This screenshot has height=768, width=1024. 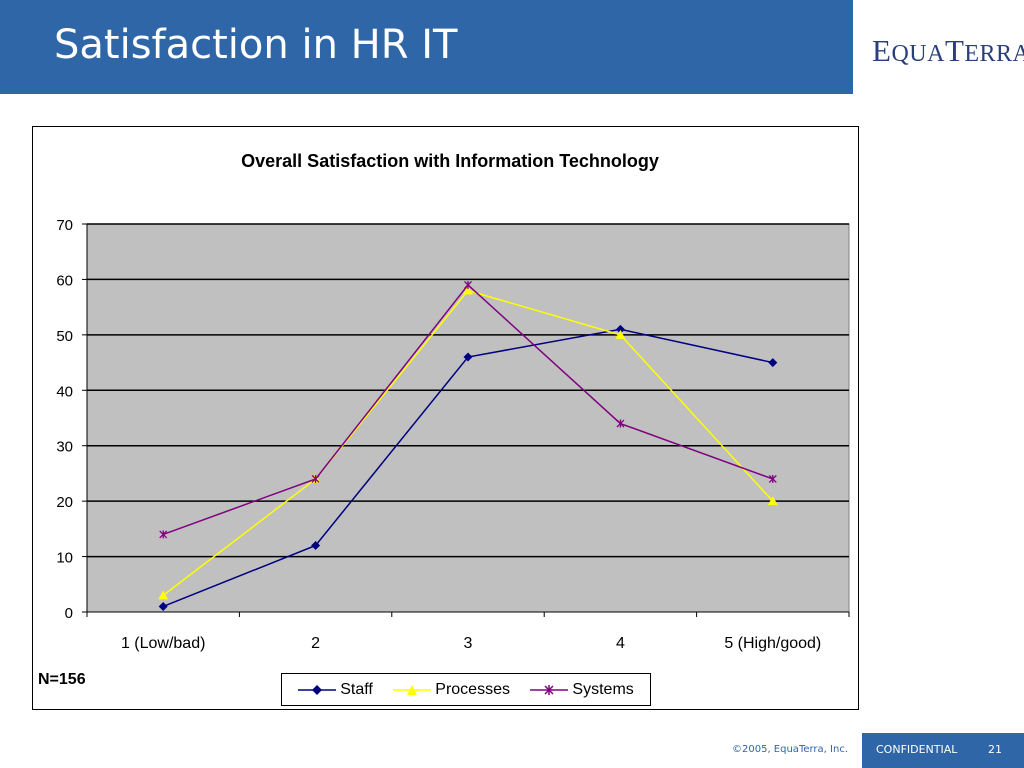 I want to click on y-tick-label: 40, so click(x=64, y=391).